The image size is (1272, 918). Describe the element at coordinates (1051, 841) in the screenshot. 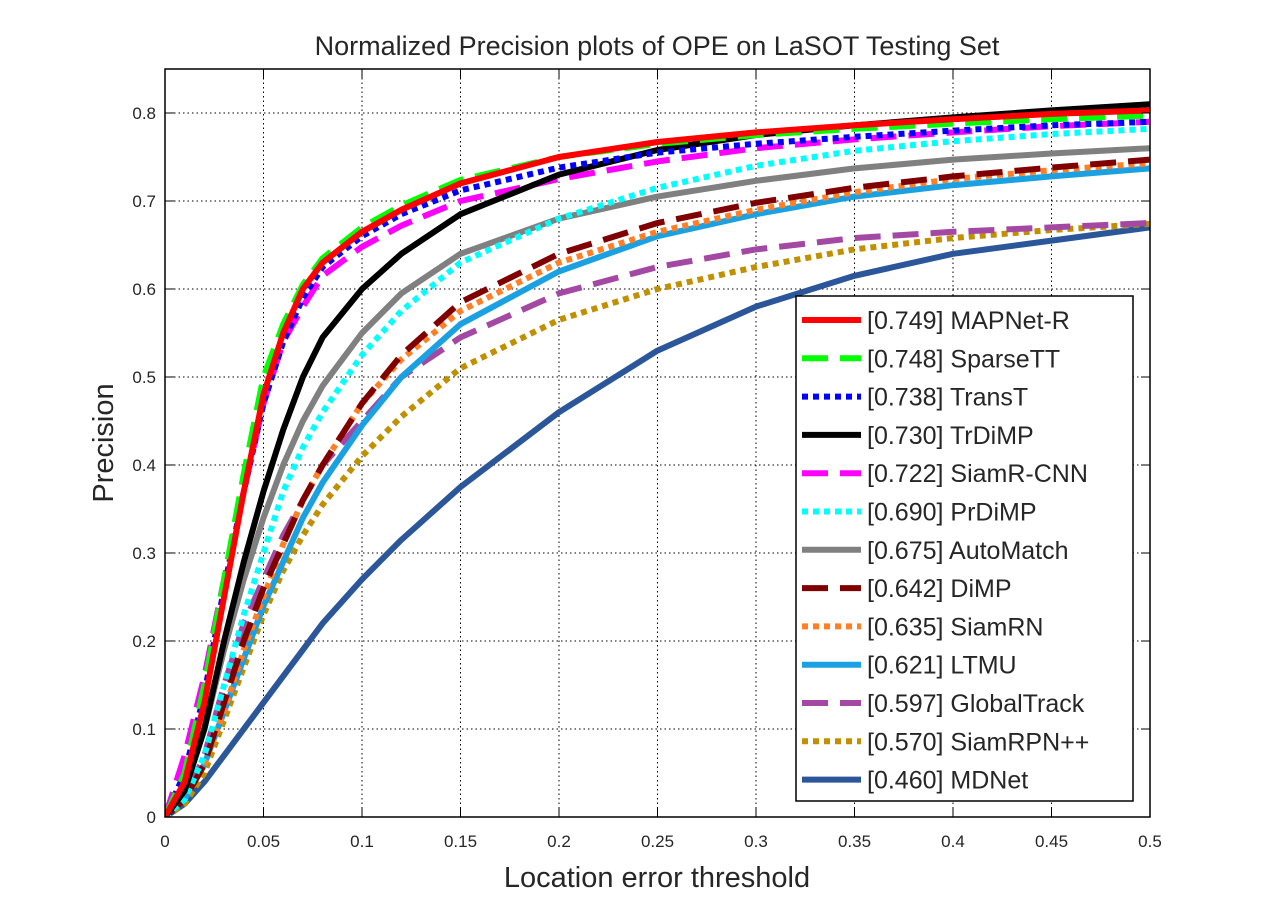

I see `x-tick-label: 0.45` at that location.